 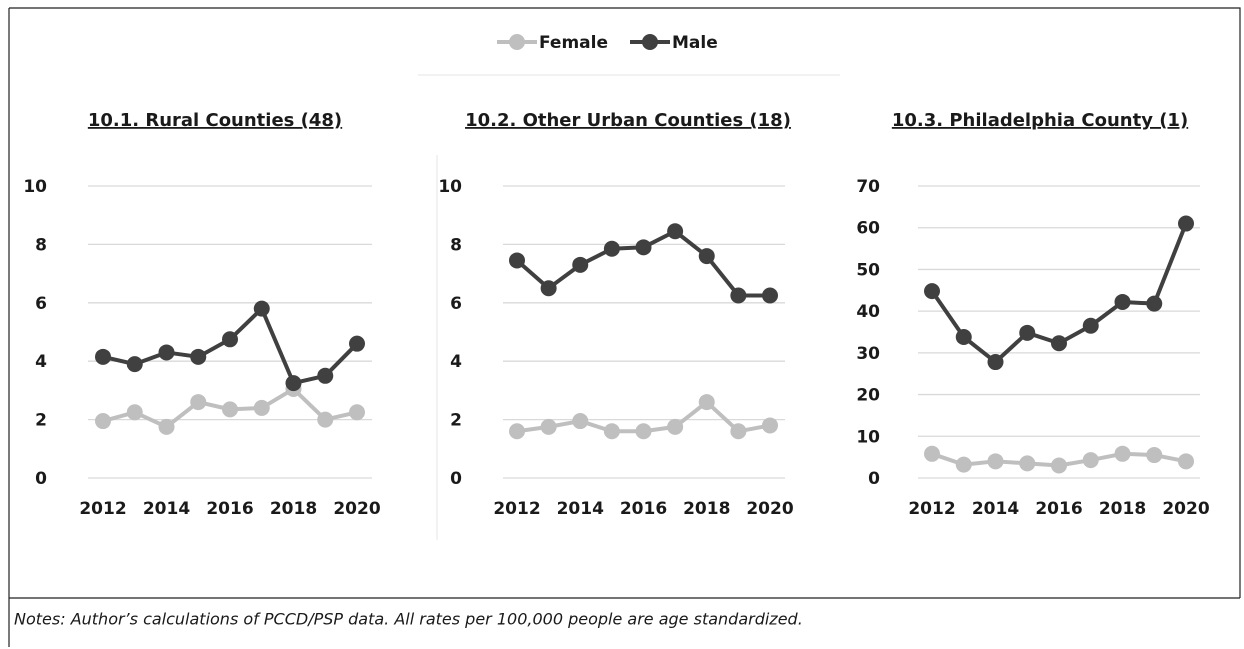 I want to click on legend-label: Female, so click(x=573, y=43).